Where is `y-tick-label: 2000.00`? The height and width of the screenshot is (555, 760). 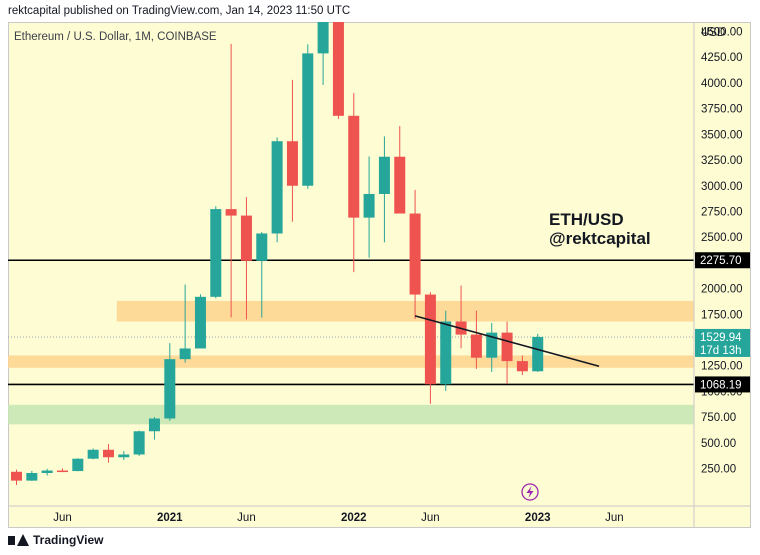
y-tick-label: 2000.00 is located at coordinates (722, 290).